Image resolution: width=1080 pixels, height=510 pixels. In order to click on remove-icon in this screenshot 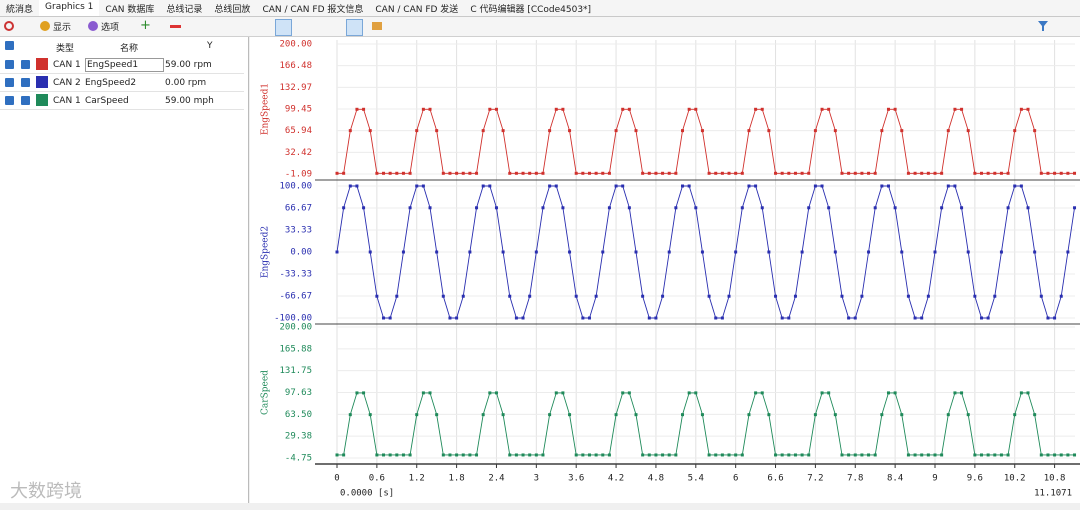, I will do `click(175, 26)`.